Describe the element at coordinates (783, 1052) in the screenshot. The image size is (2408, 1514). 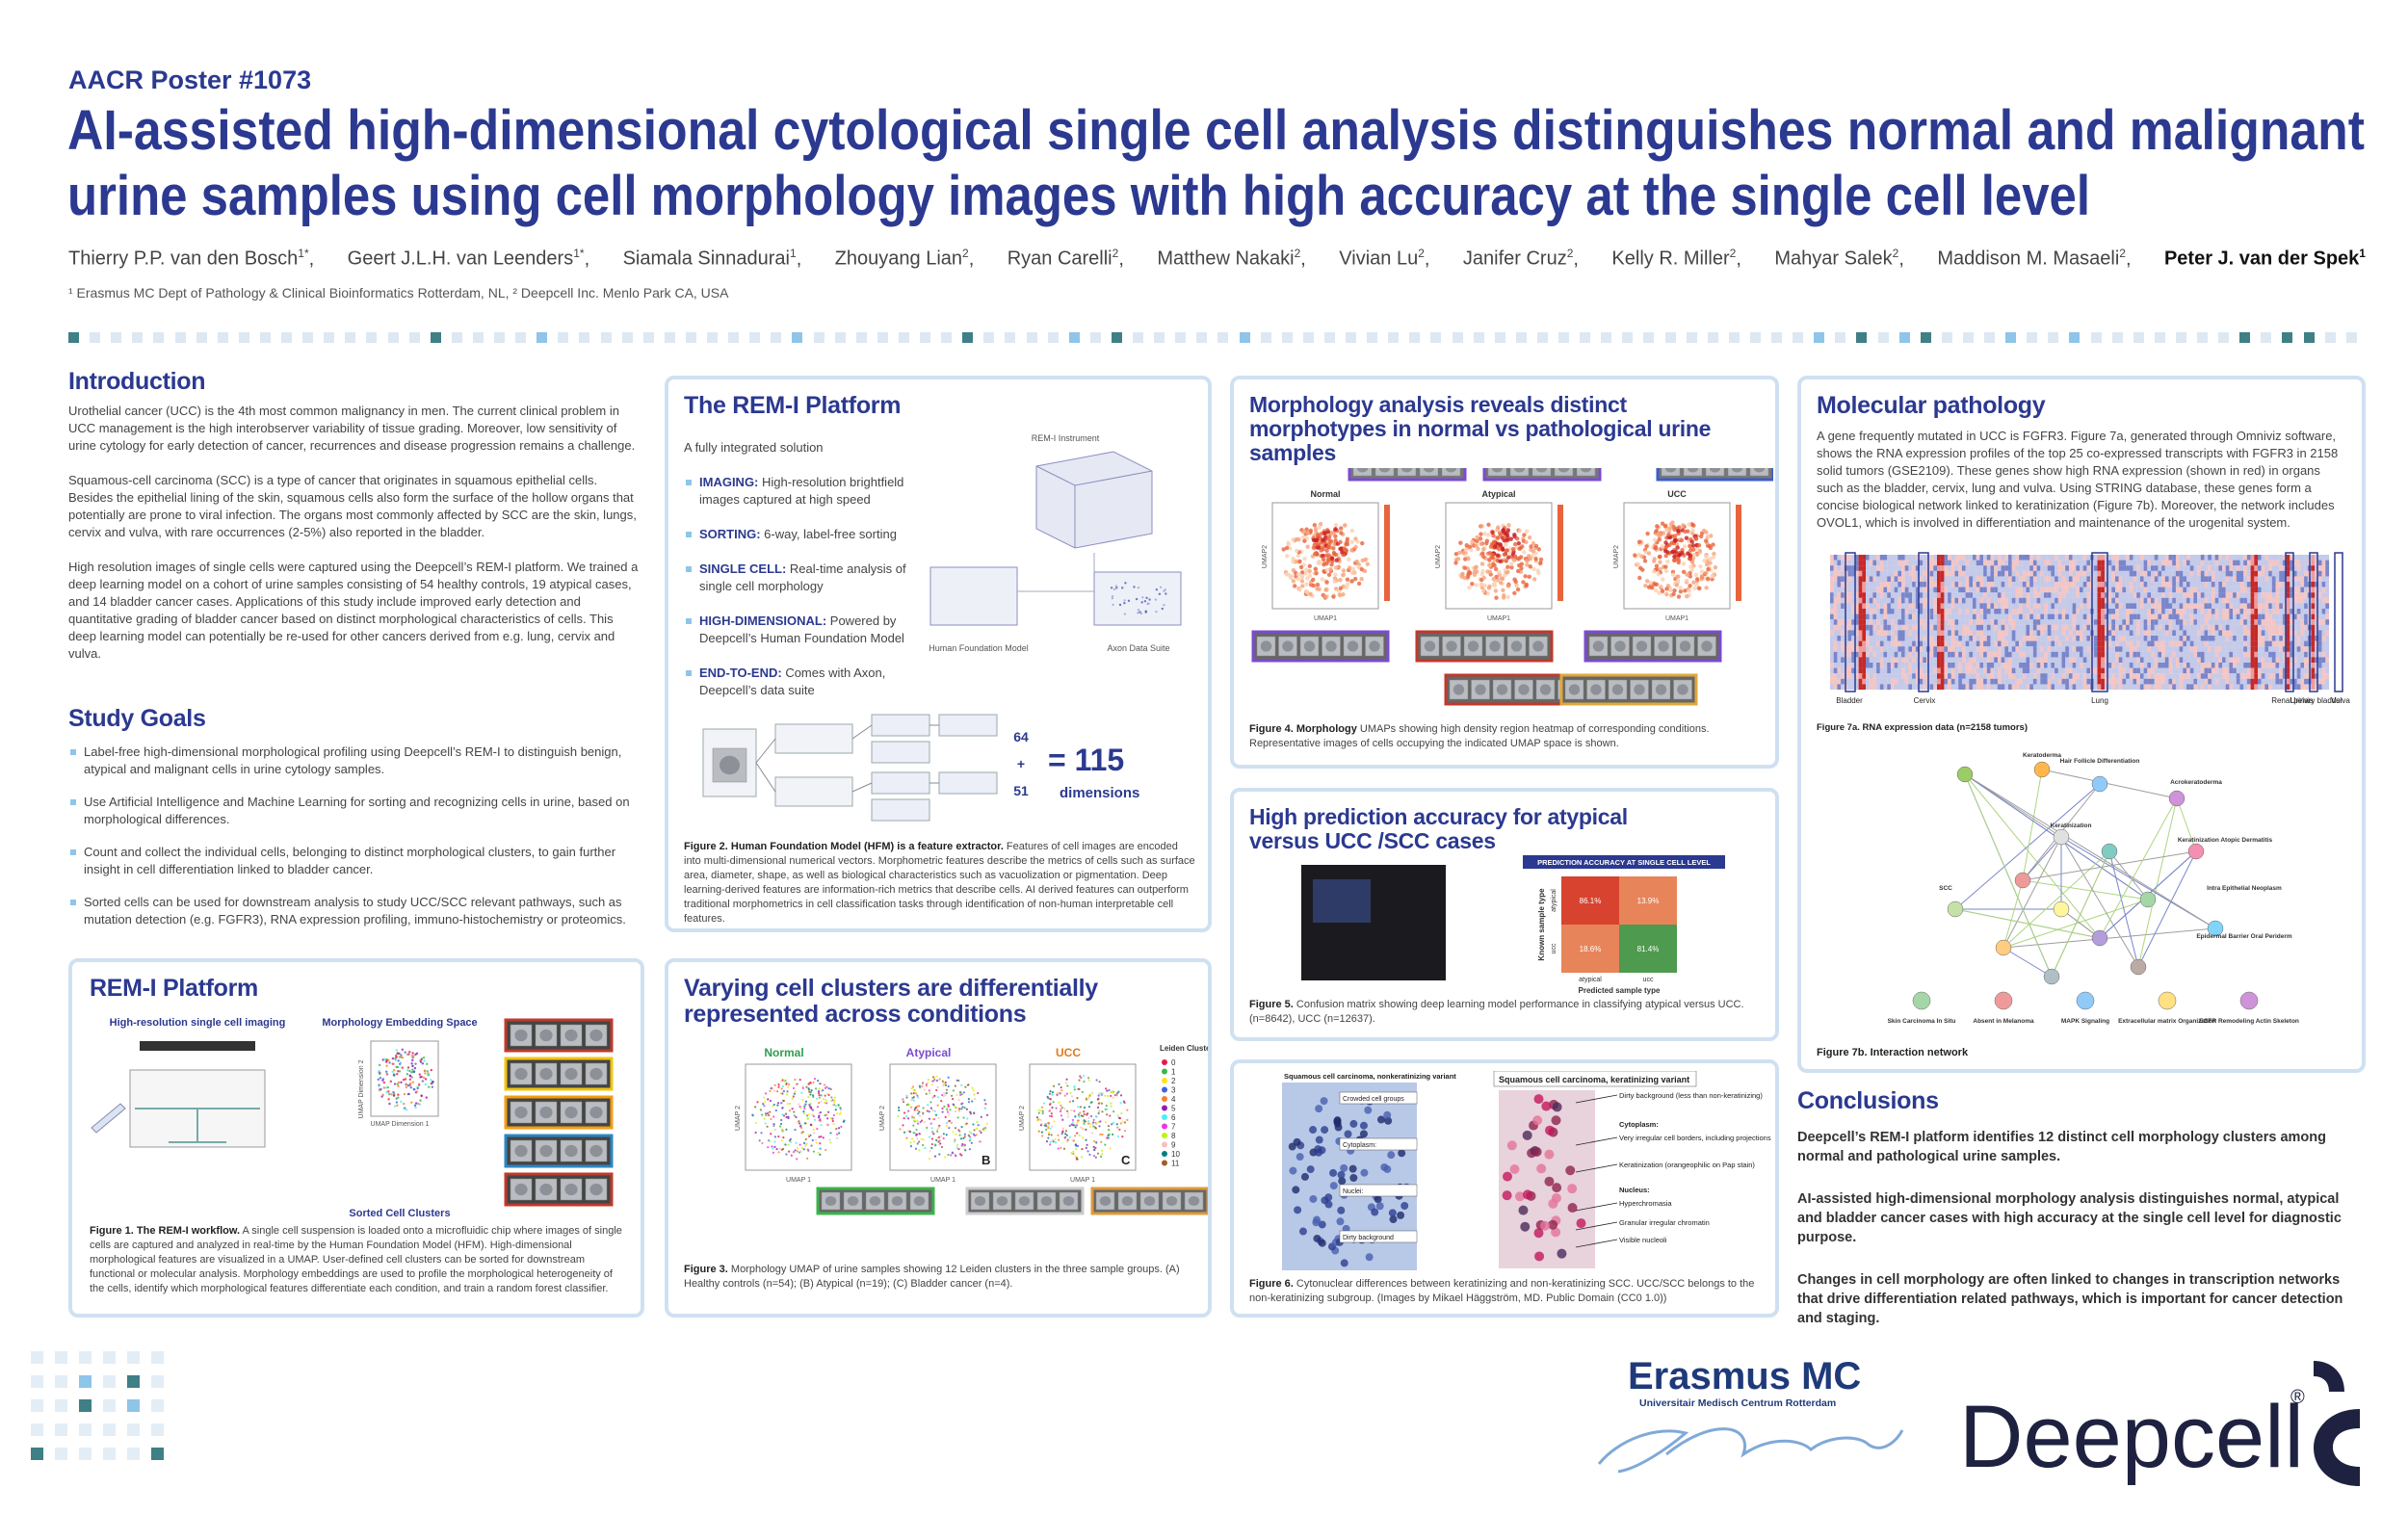
I see `group-label: Normal` at that location.